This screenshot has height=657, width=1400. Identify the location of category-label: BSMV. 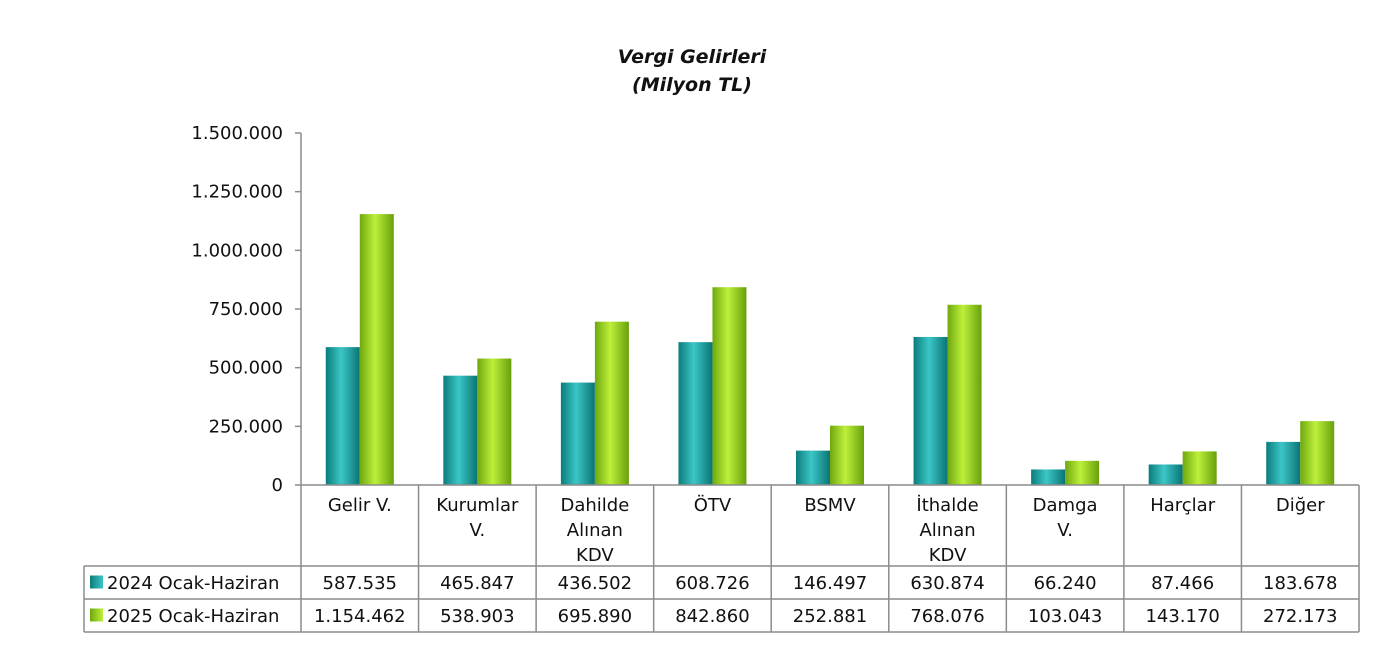
(830, 505).